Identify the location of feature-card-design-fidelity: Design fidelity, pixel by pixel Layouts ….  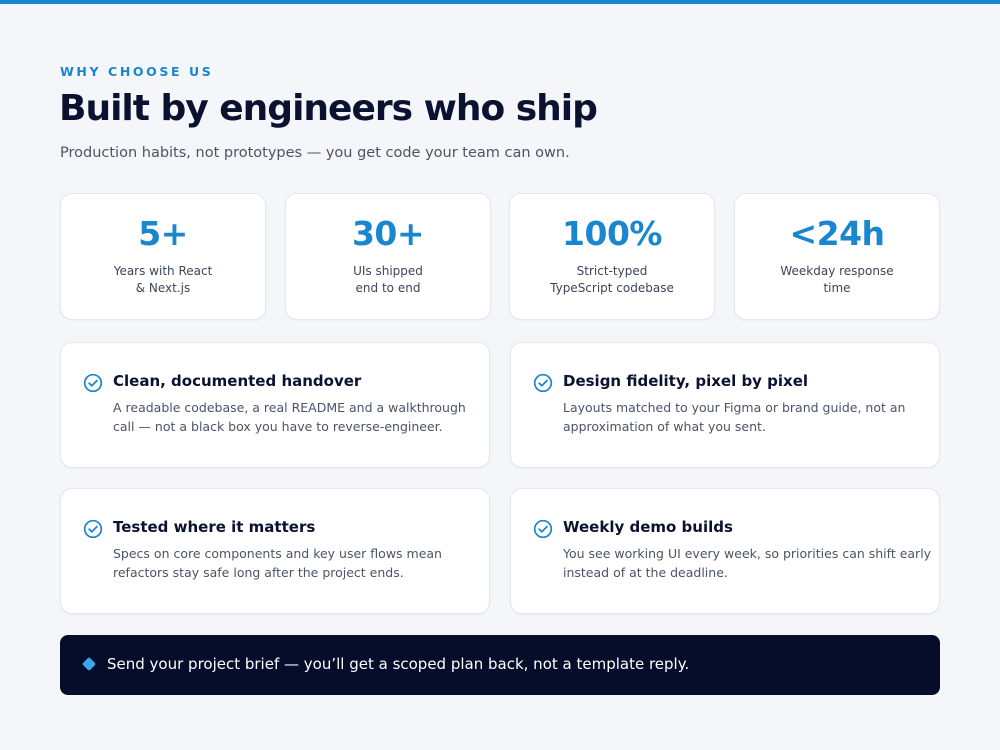
(725, 405).